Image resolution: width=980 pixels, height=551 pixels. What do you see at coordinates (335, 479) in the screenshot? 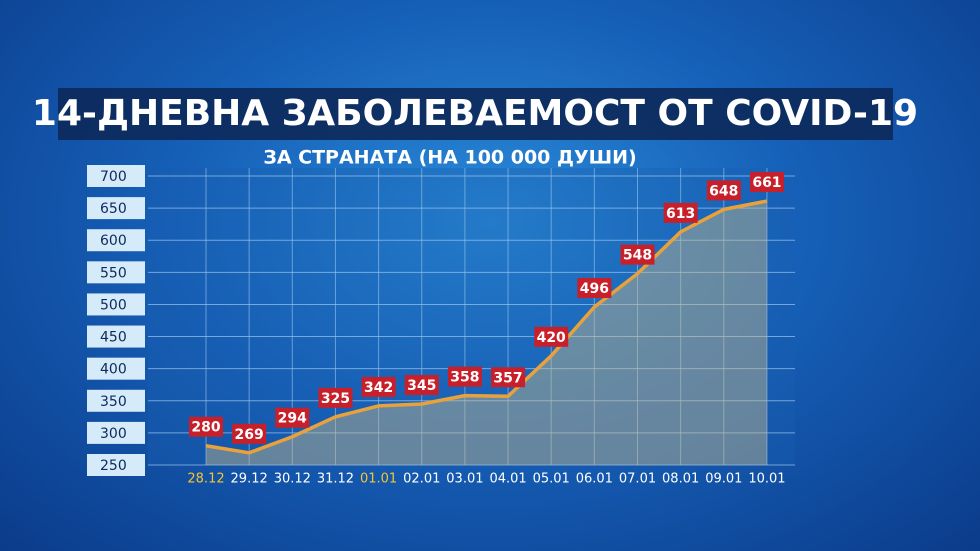
I see `x-tick-label: 31.12` at bounding box center [335, 479].